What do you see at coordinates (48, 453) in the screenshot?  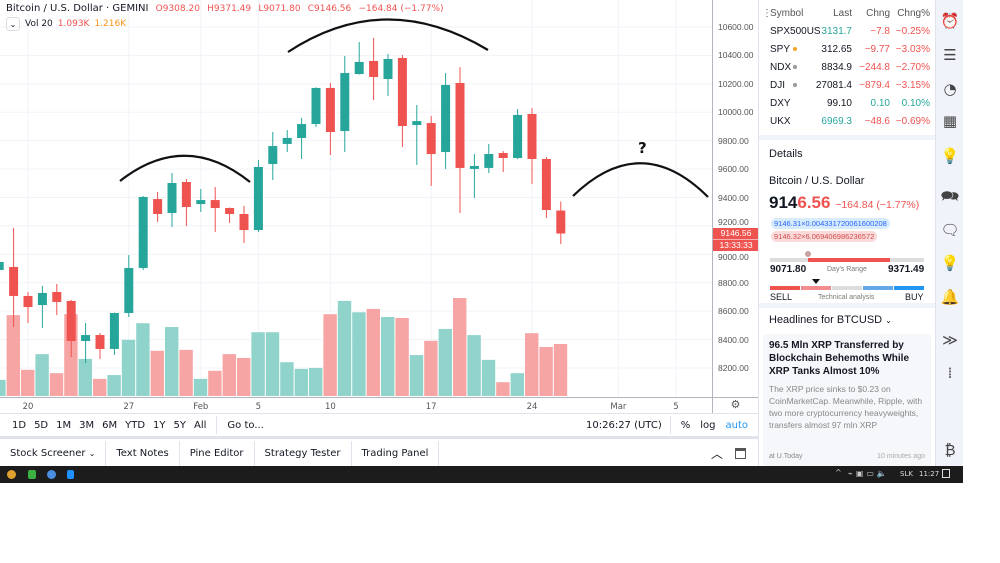 I see `tab-label: Stock Screener` at bounding box center [48, 453].